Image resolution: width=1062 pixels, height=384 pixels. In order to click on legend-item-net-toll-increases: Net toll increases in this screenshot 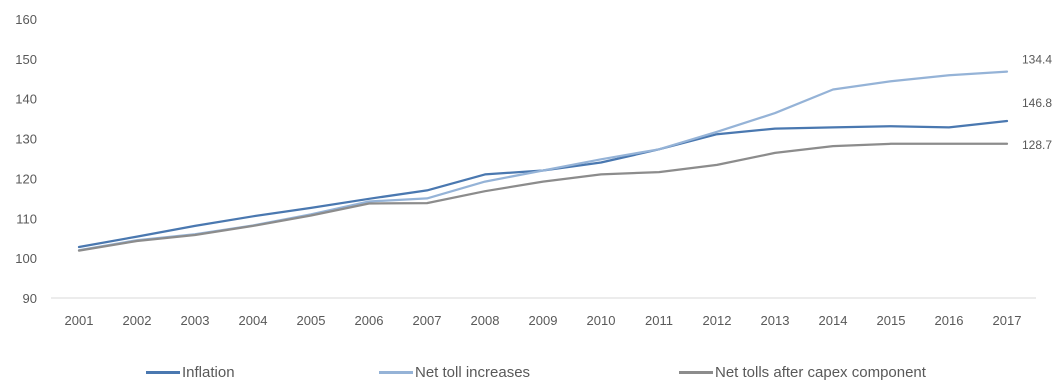, I will do `click(454, 372)`.